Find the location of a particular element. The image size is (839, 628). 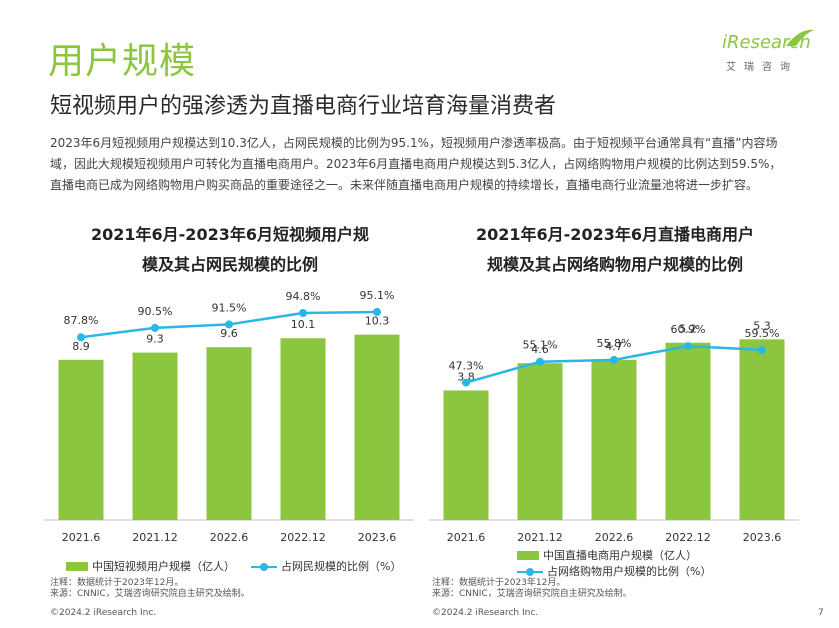

line-value-label: 47.3% is located at coordinates (466, 366).